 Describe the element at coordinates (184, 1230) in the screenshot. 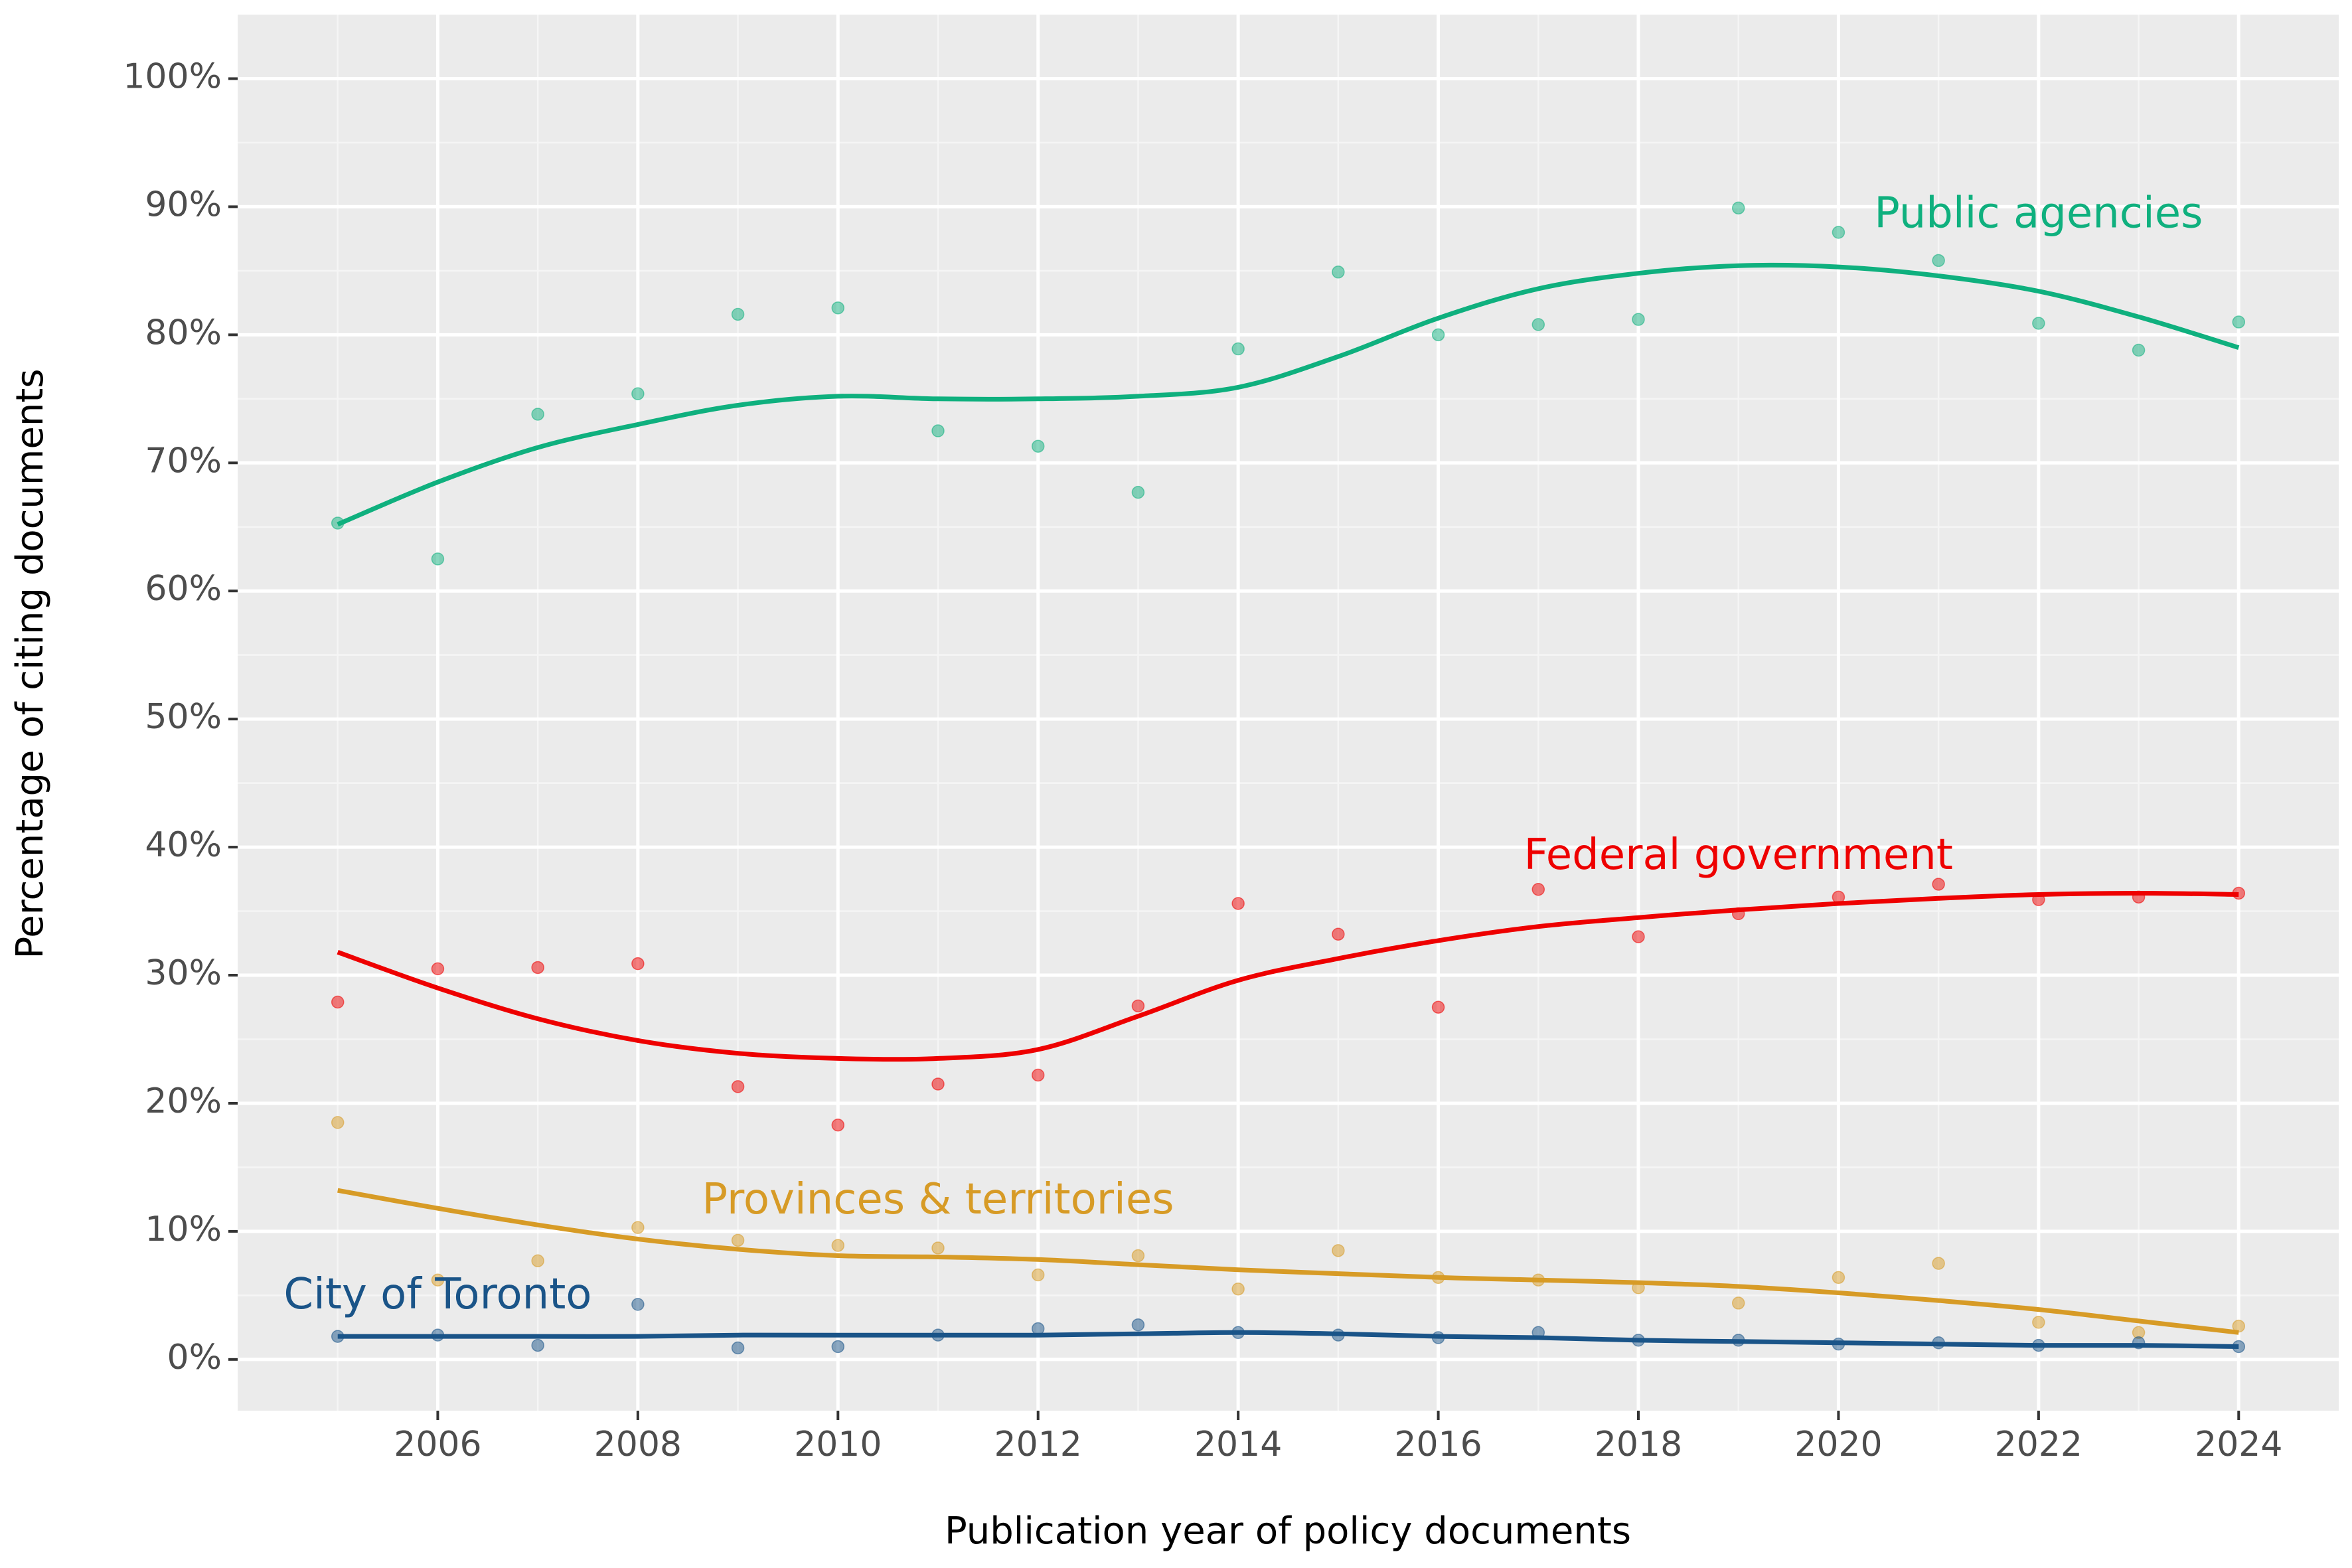

I see `y-tick-label: 10%` at that location.